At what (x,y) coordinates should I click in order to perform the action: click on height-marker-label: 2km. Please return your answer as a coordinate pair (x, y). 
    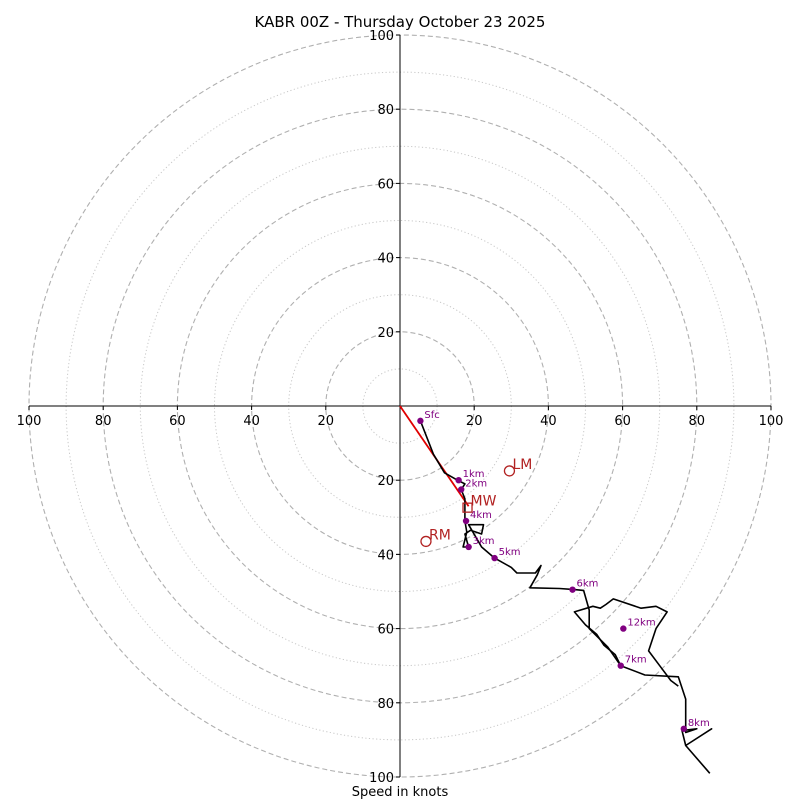
    Looking at the image, I should click on (476, 483).